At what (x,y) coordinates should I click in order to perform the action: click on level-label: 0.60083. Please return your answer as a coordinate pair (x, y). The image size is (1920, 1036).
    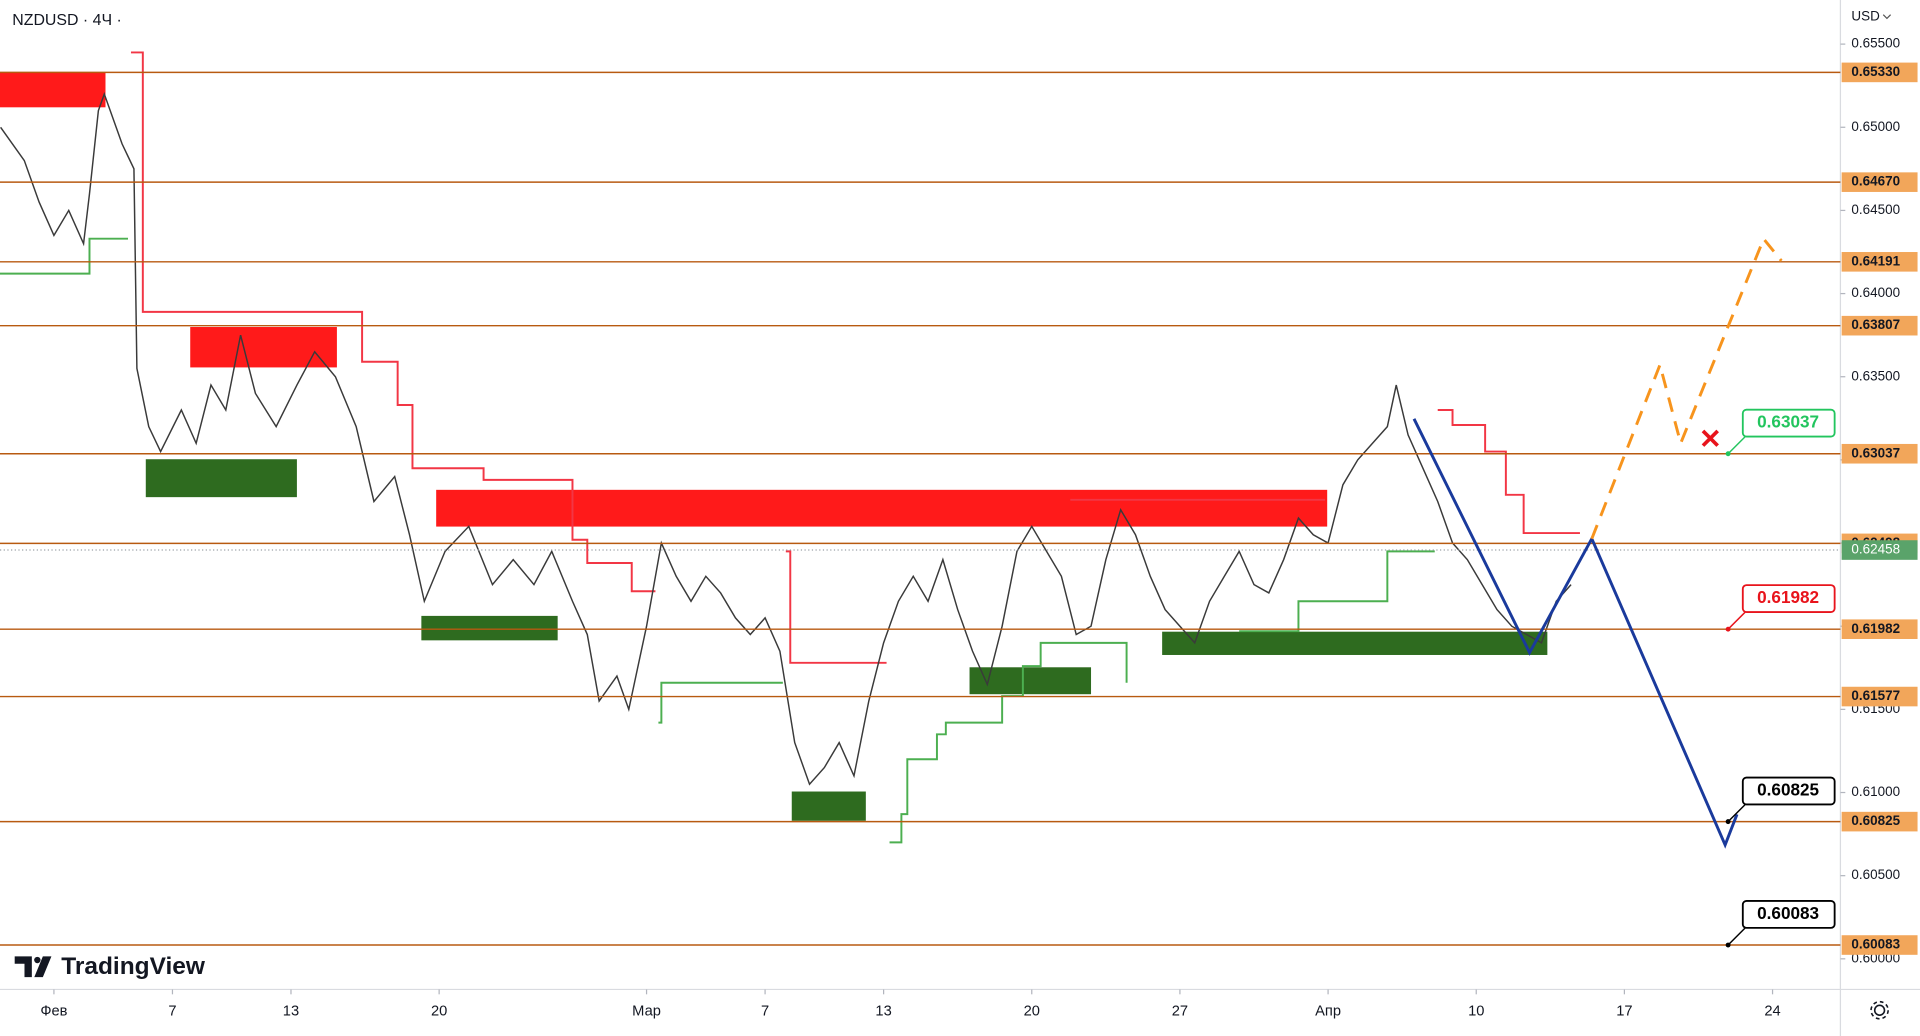
    Looking at the image, I should click on (1875, 944).